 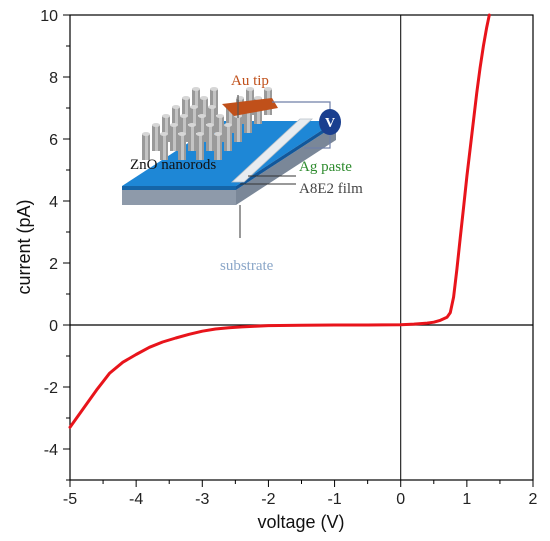 I want to click on y-axis-title: current (pA), so click(x=24, y=246).